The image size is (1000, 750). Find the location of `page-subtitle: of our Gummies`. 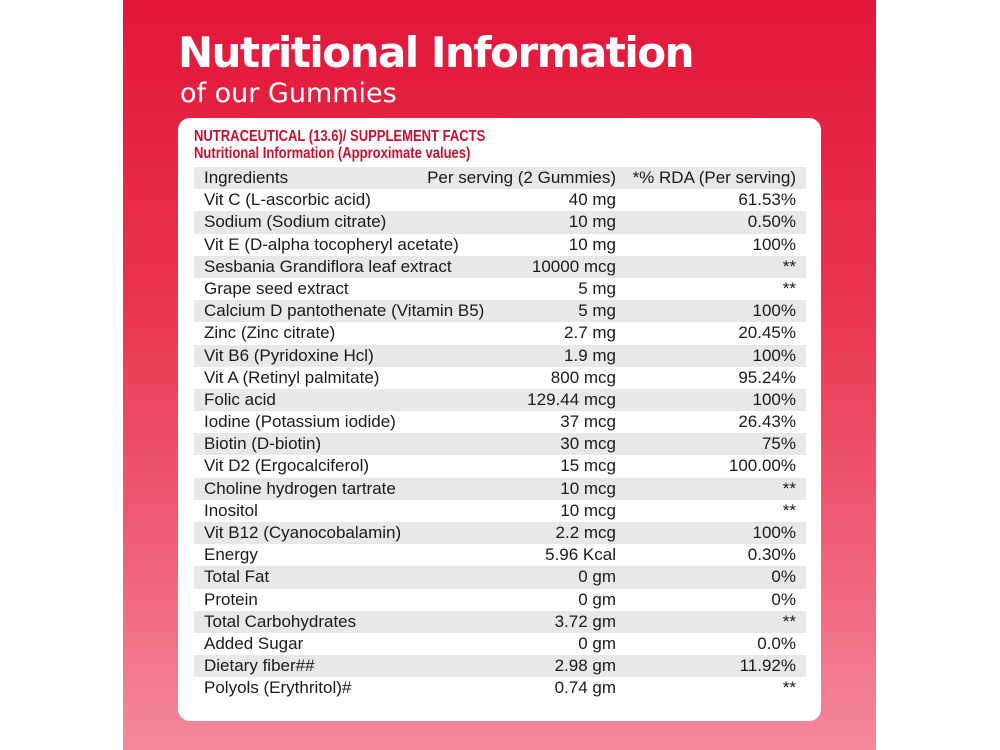

page-subtitle: of our Gummies is located at coordinates (288, 93).